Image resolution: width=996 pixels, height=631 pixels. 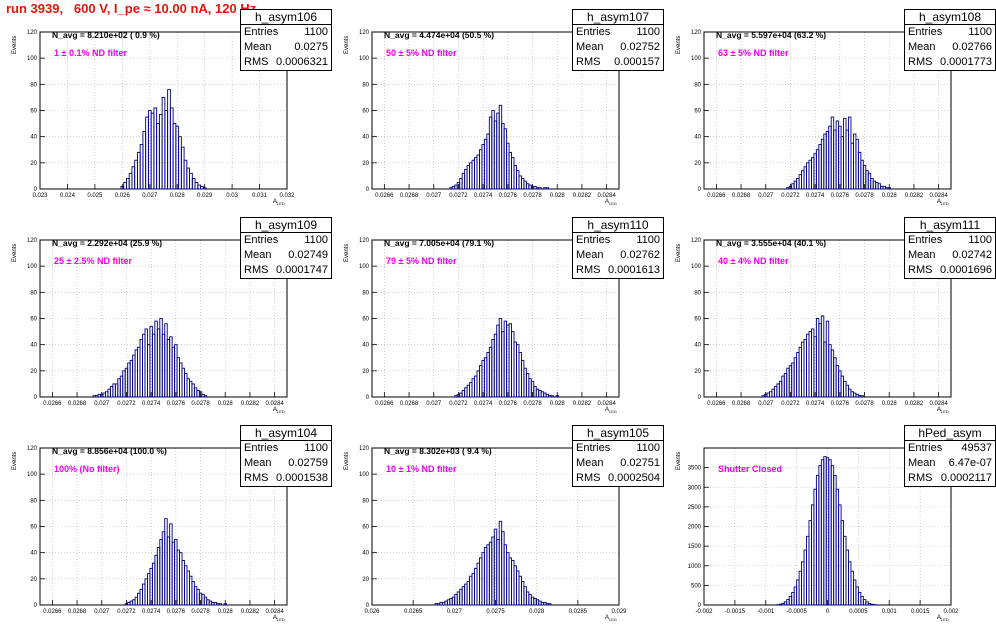 I want to click on navg-label: N_avg = 7.005e+04 (79.1 %), so click(x=439, y=243).